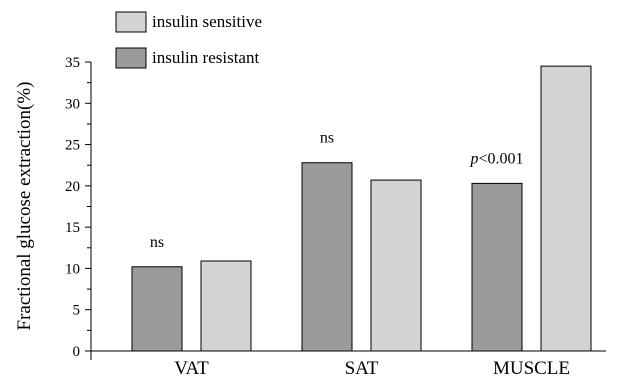 The height and width of the screenshot is (379, 622). I want to click on y-axis-label: Fractional glucose extraction(%), so click(24, 205).